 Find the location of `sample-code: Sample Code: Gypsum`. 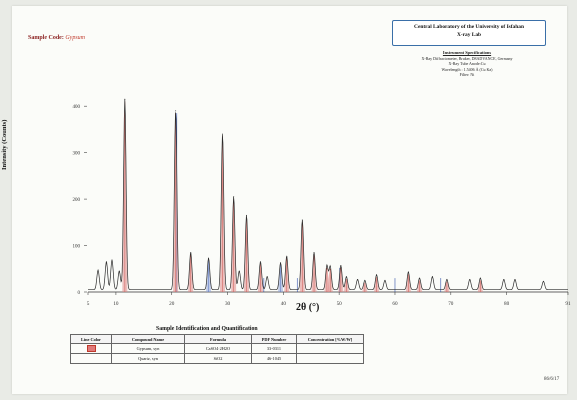

sample-code: Sample Code: Gypsum is located at coordinates (56, 38).